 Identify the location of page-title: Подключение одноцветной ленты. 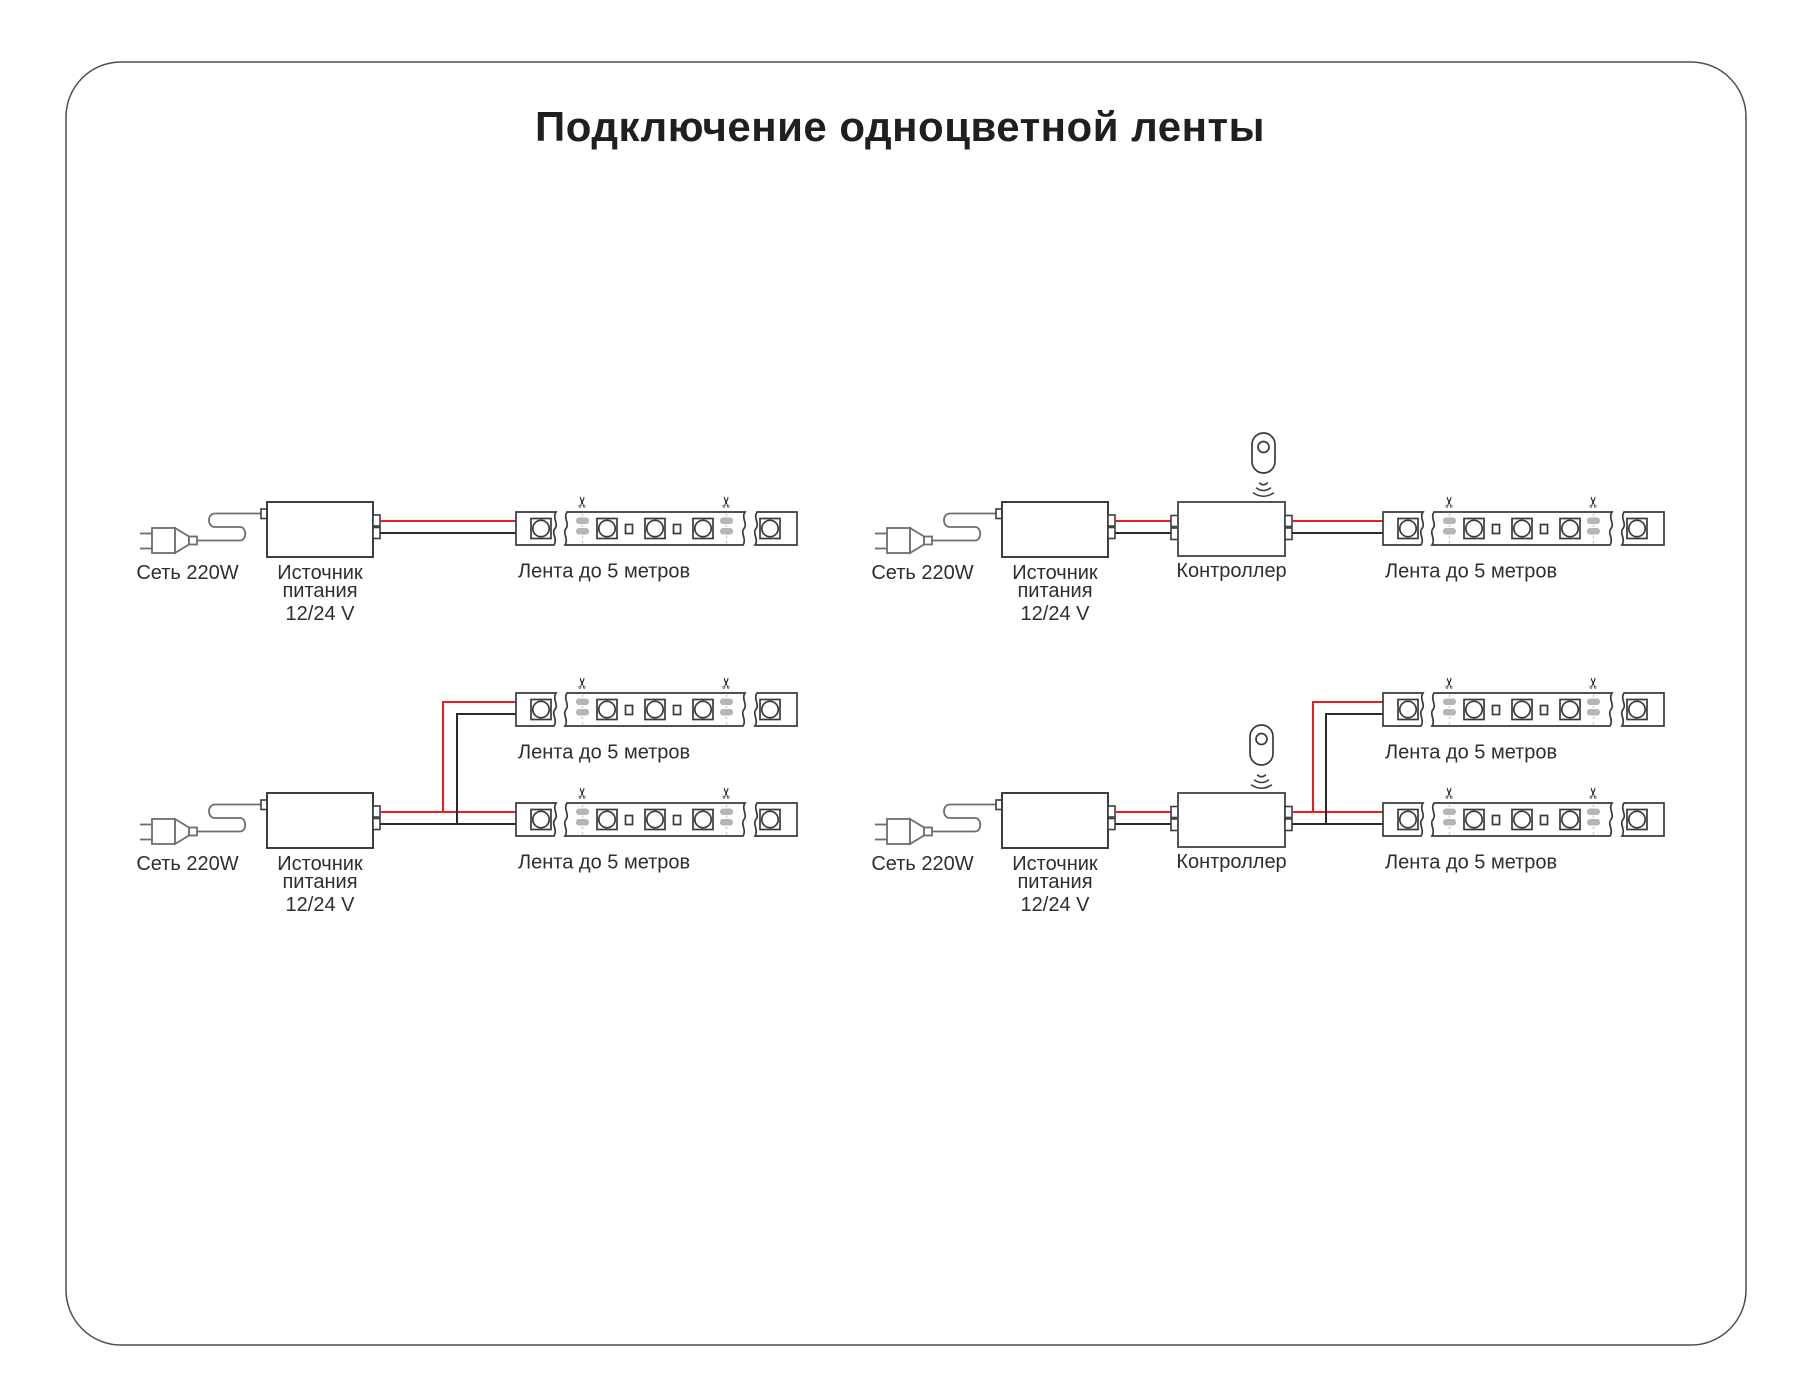
(900, 126).